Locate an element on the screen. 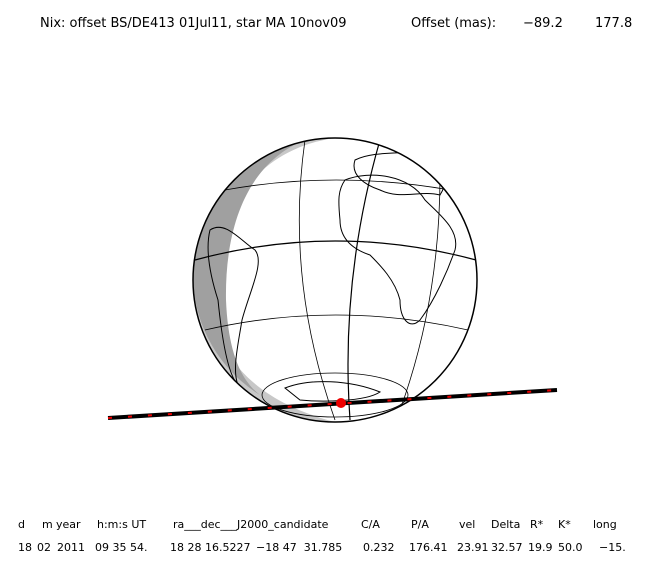 The height and width of the screenshot is (568, 645). cell: −18 47 31.785 is located at coordinates (299, 547).